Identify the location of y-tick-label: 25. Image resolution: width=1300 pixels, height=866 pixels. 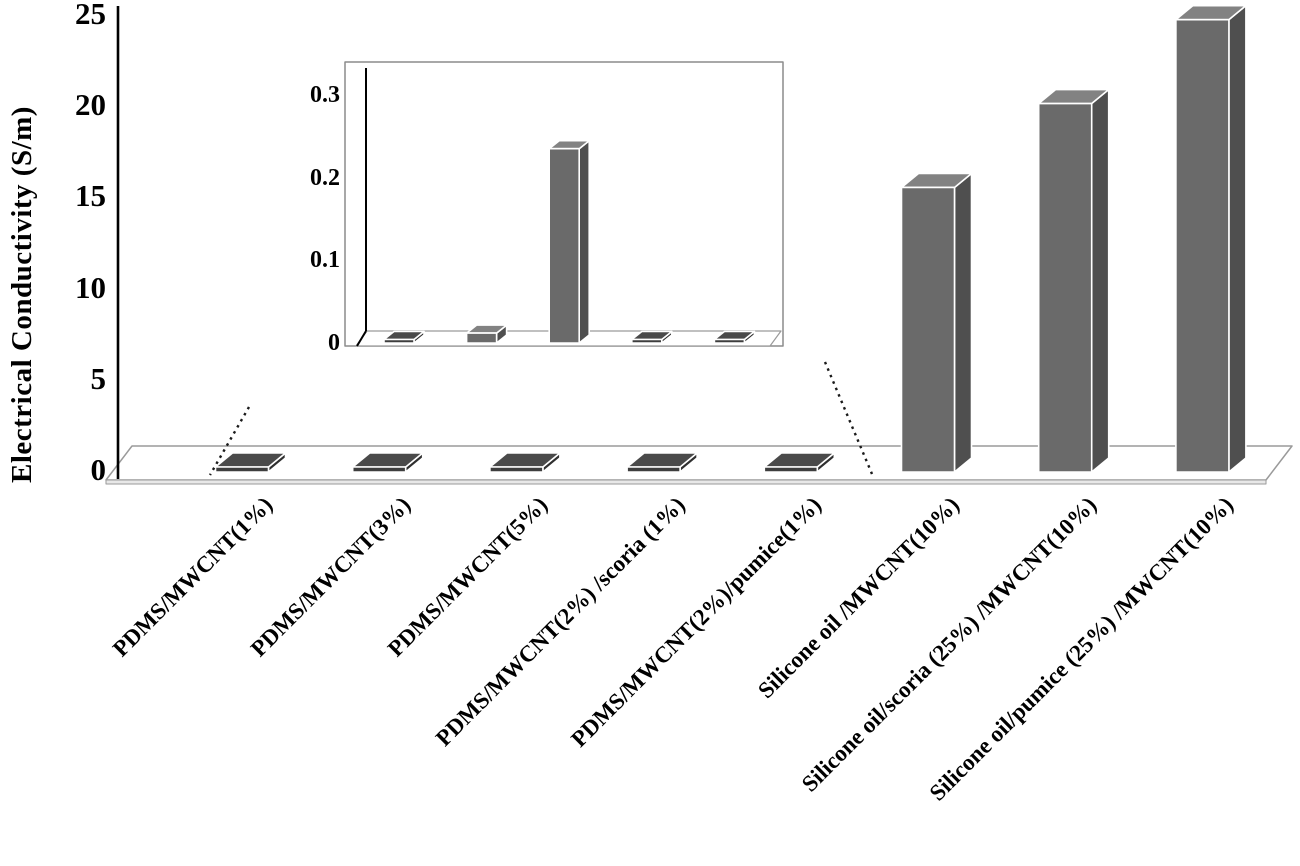
(90, 15).